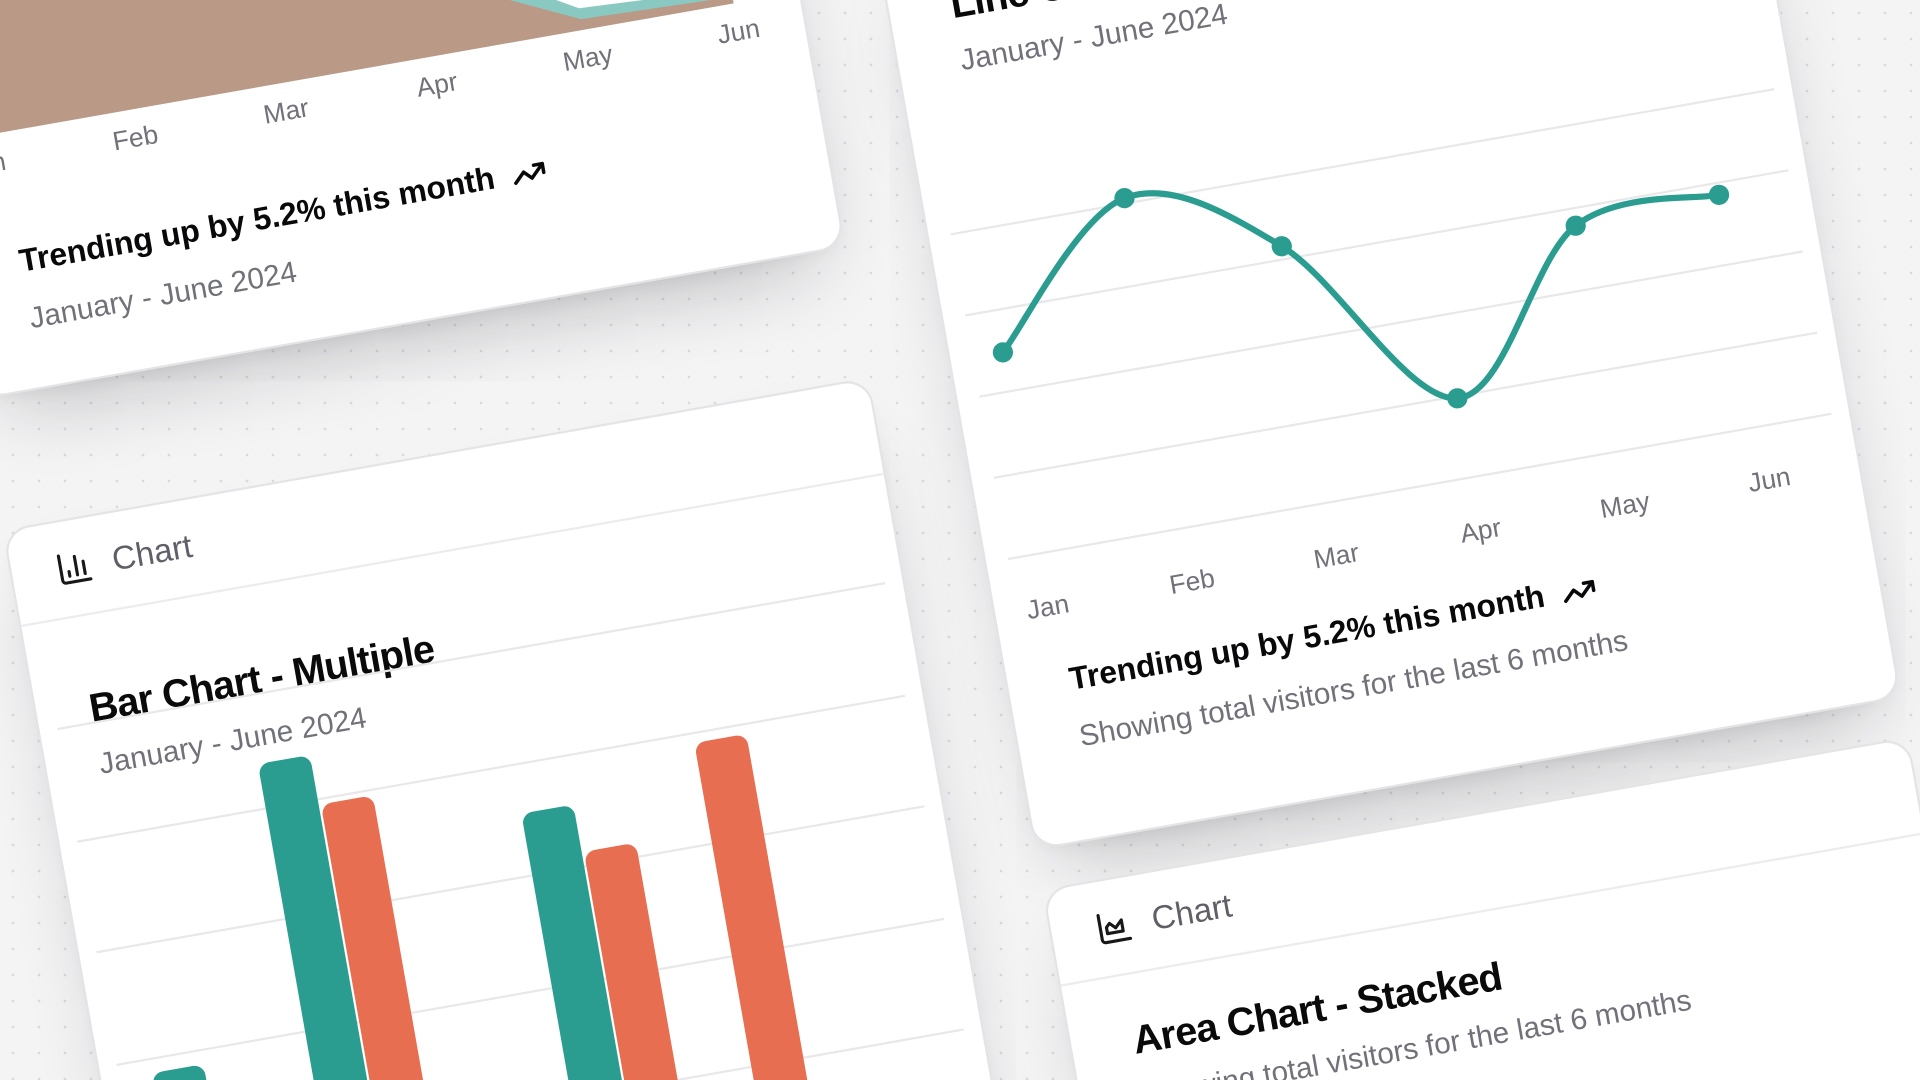 The width and height of the screenshot is (1920, 1080). I want to click on bar-chart-icon, so click(74, 569).